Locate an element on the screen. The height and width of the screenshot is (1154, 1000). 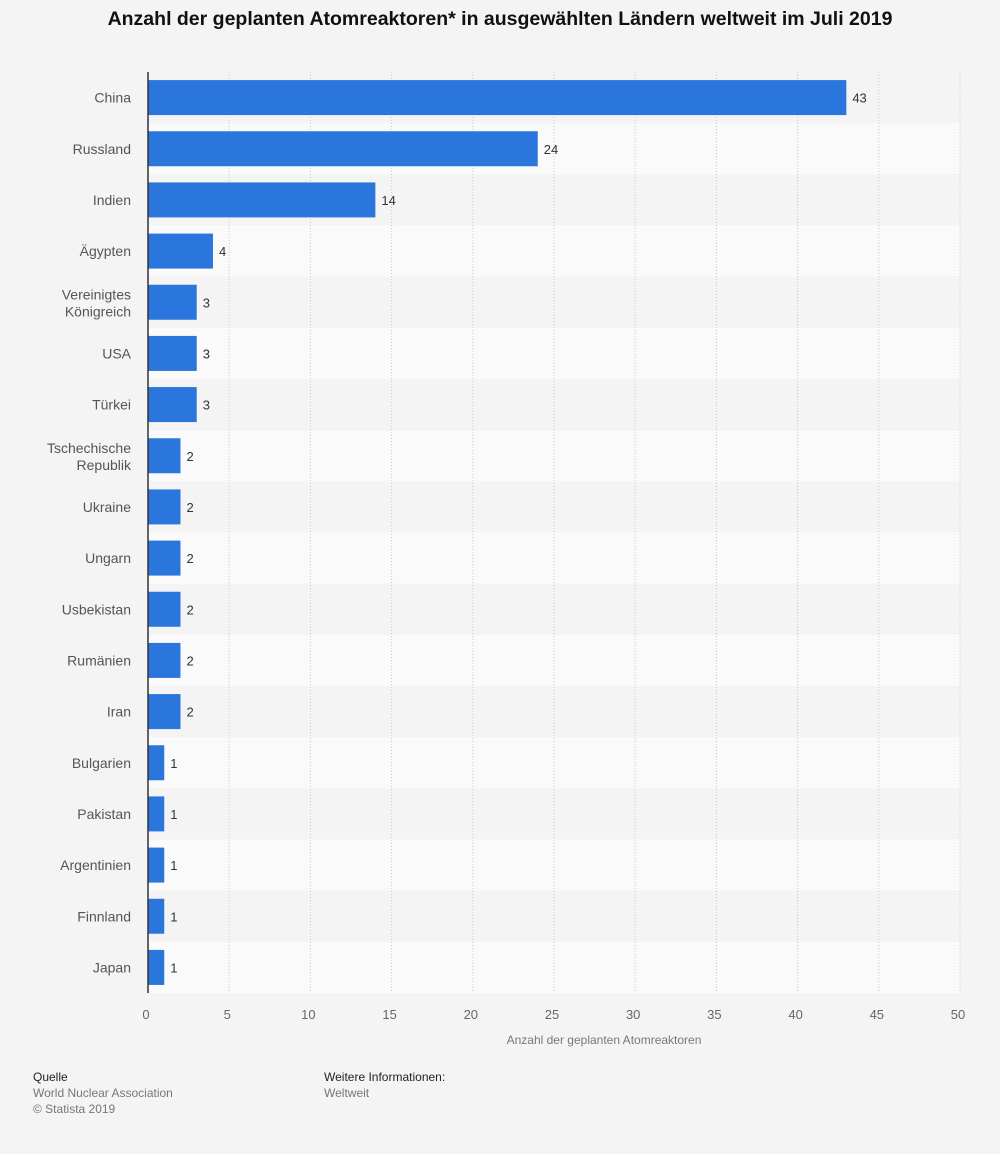
x-tick-label: 20 is located at coordinates (471, 1014).